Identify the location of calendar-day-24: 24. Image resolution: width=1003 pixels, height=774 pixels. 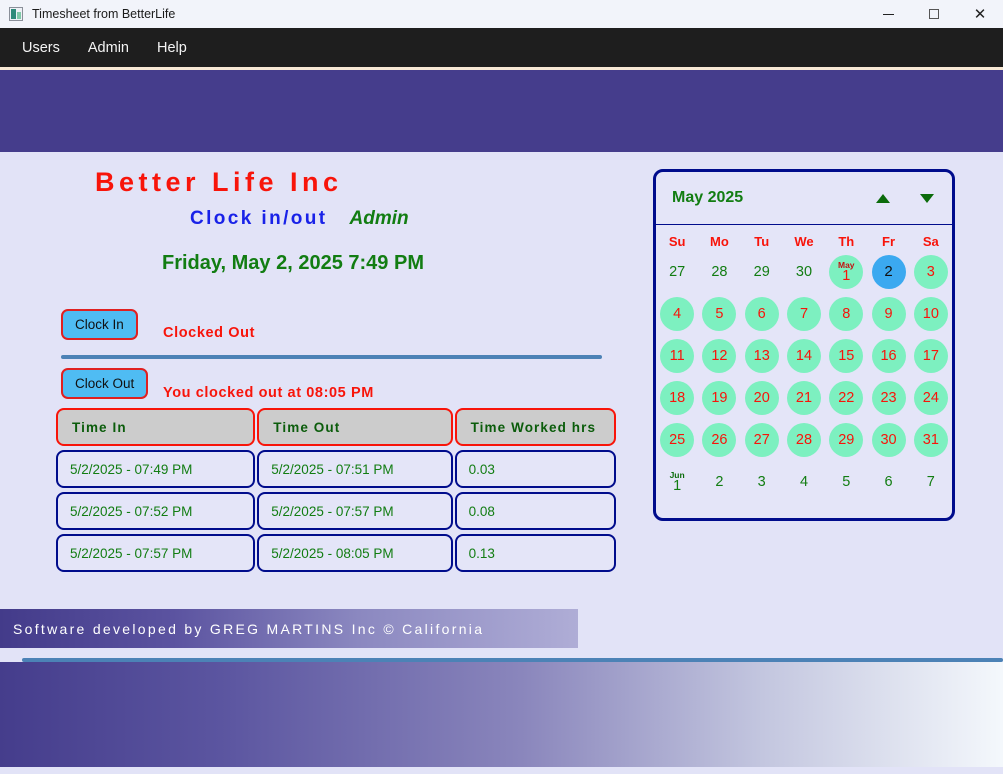
(931, 398).